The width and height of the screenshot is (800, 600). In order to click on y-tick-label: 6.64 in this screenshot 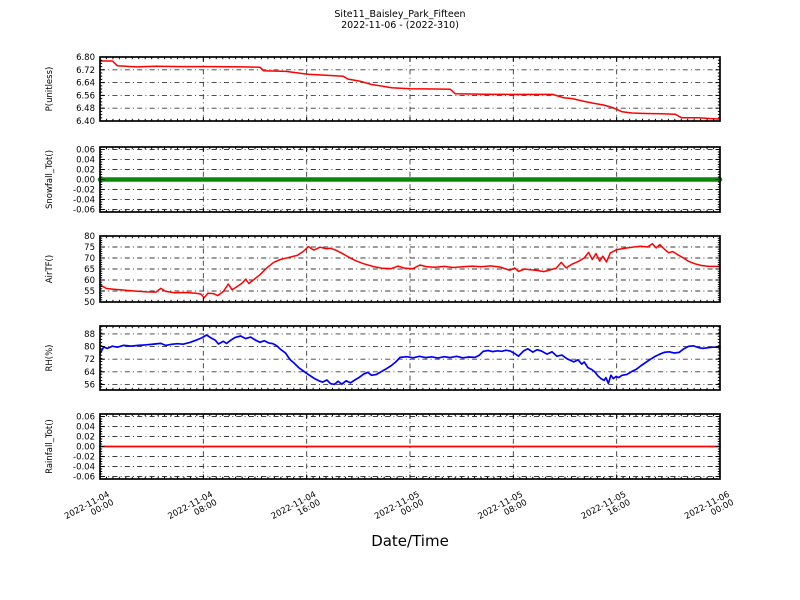, I will do `click(85, 84)`.